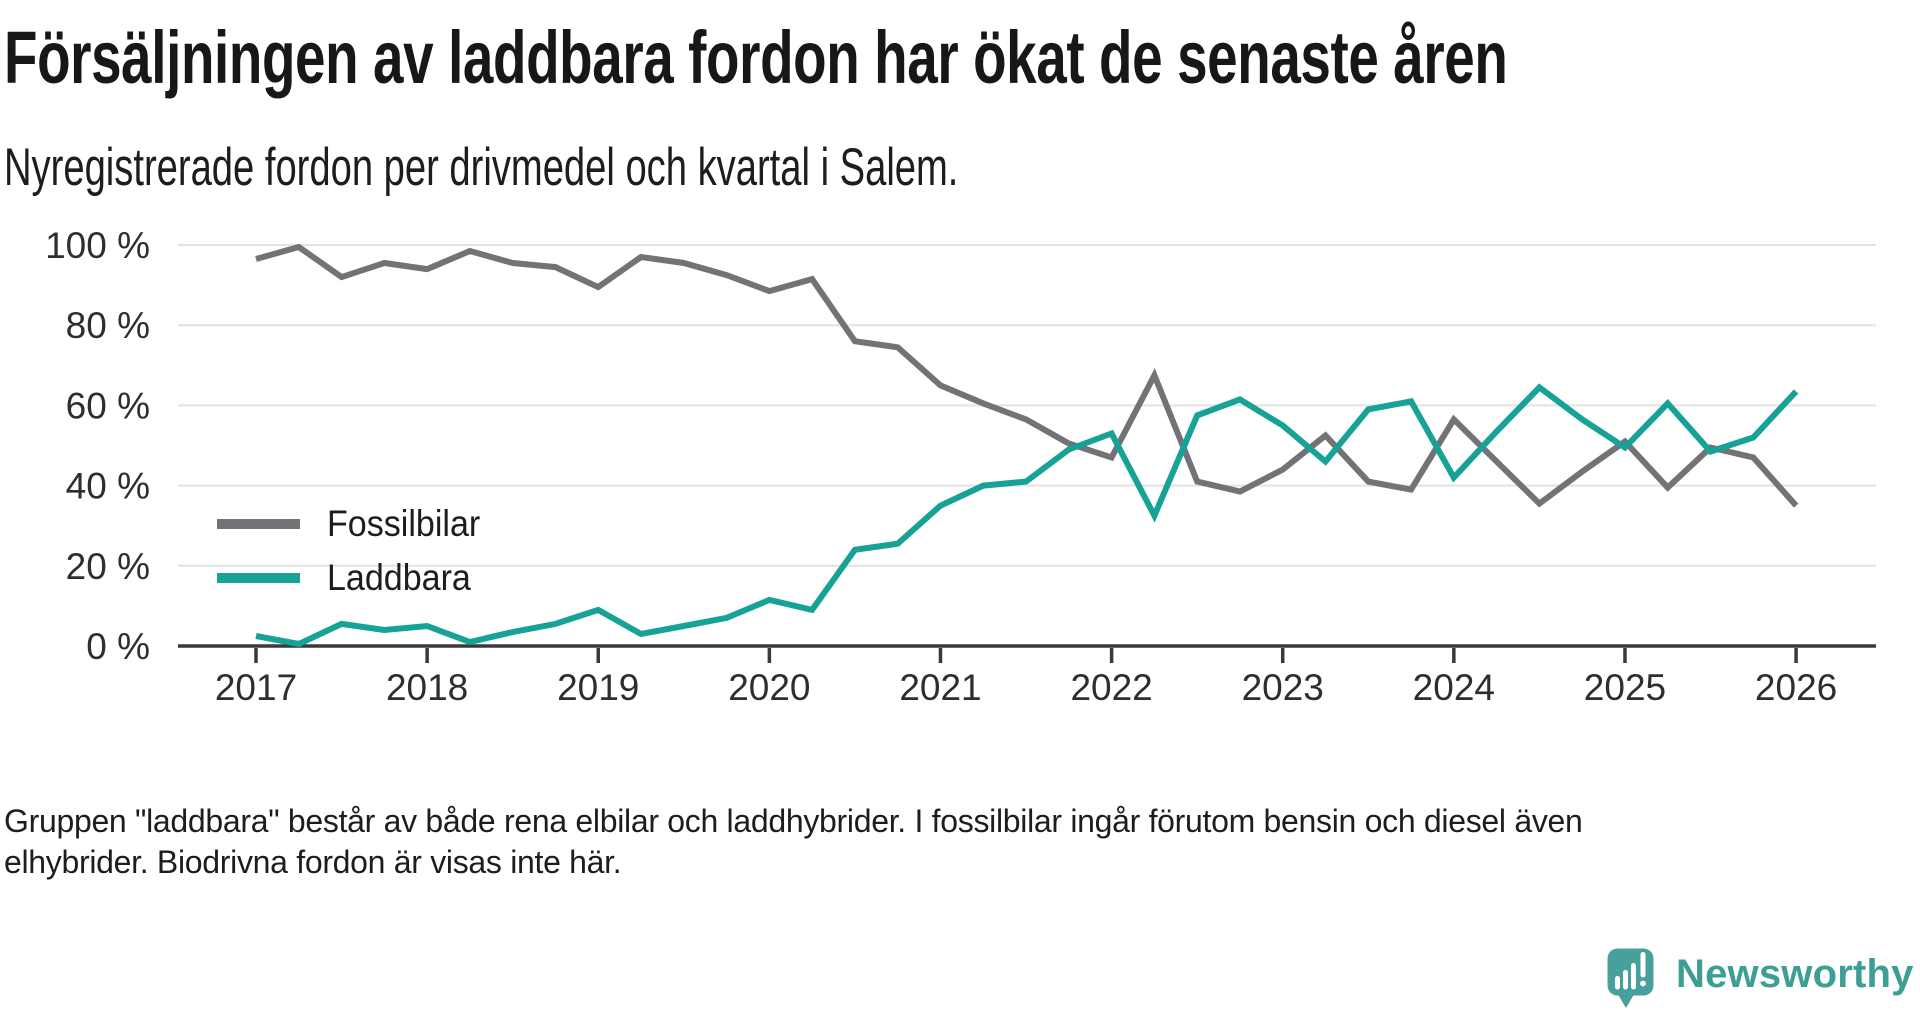  Describe the element at coordinates (404, 523) in the screenshot. I see `legend-label-fossilbilar: Fossilbilar` at that location.